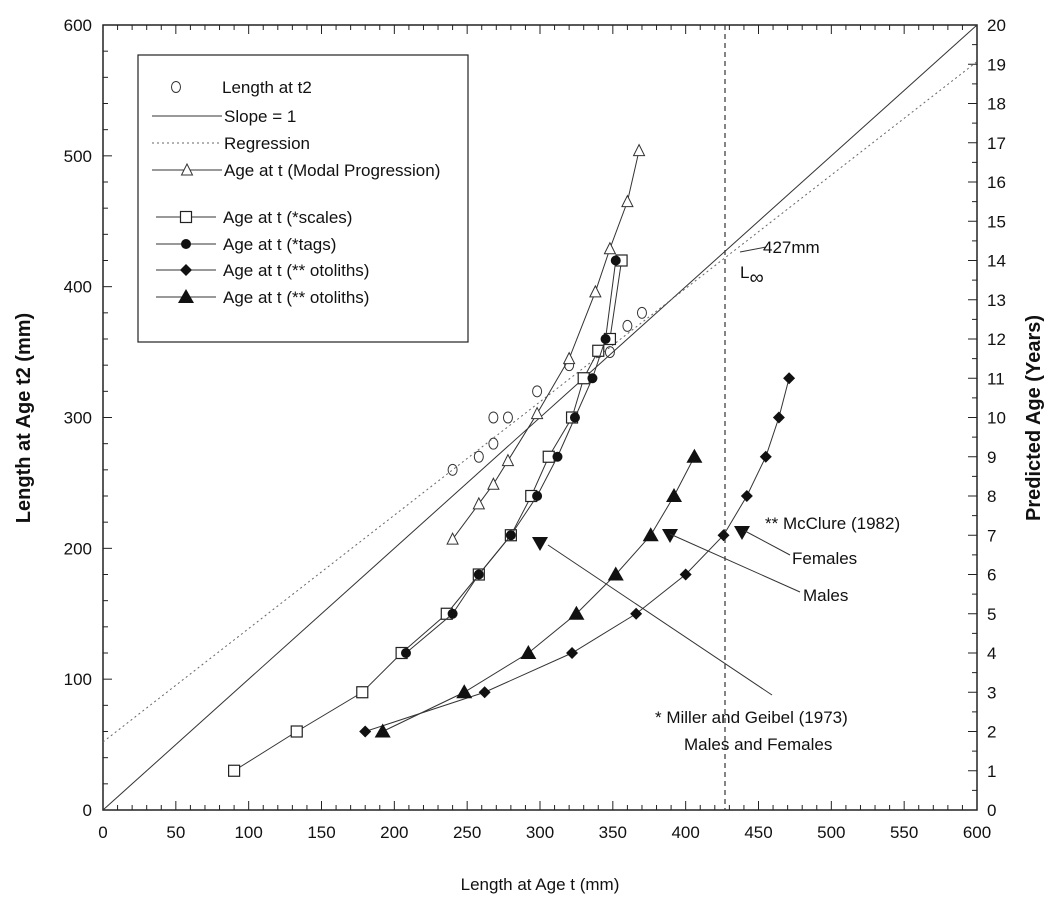 Image resolution: width=1051 pixels, height=901 pixels. I want to click on y2-tick-label: 12, so click(996, 339).